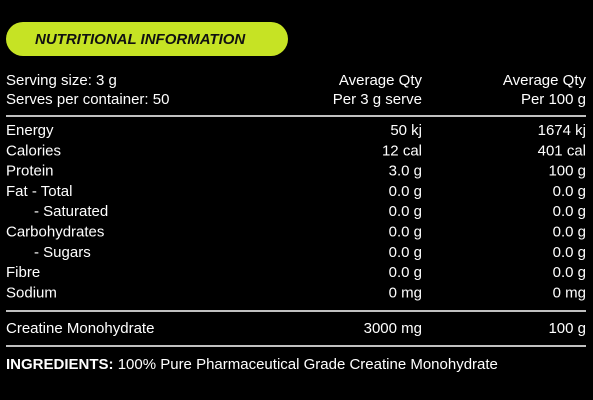  What do you see at coordinates (62, 252) in the screenshot?
I see `row-label: - Sugars` at bounding box center [62, 252].